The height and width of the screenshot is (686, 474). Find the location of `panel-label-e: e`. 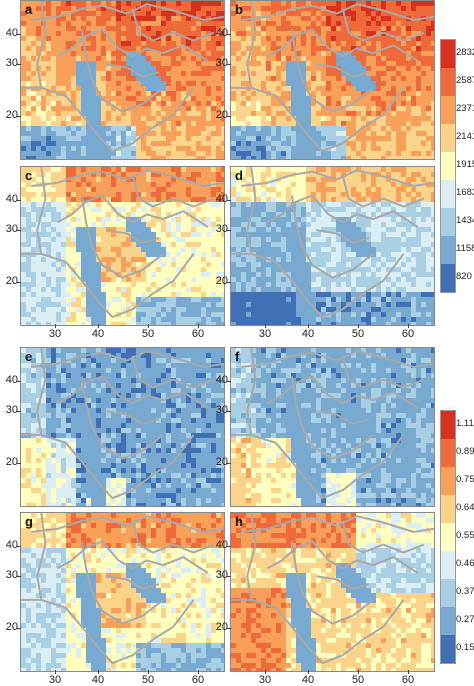

panel-label-e: e is located at coordinates (28, 356).